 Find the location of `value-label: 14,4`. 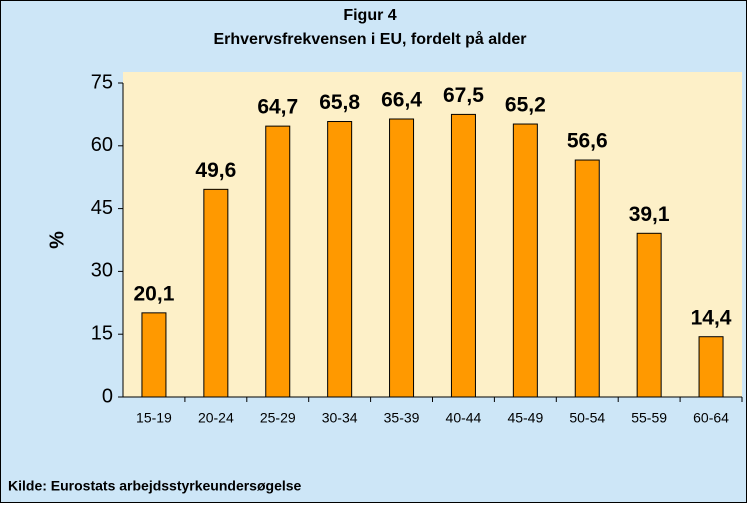

value-label: 14,4 is located at coordinates (711, 317).